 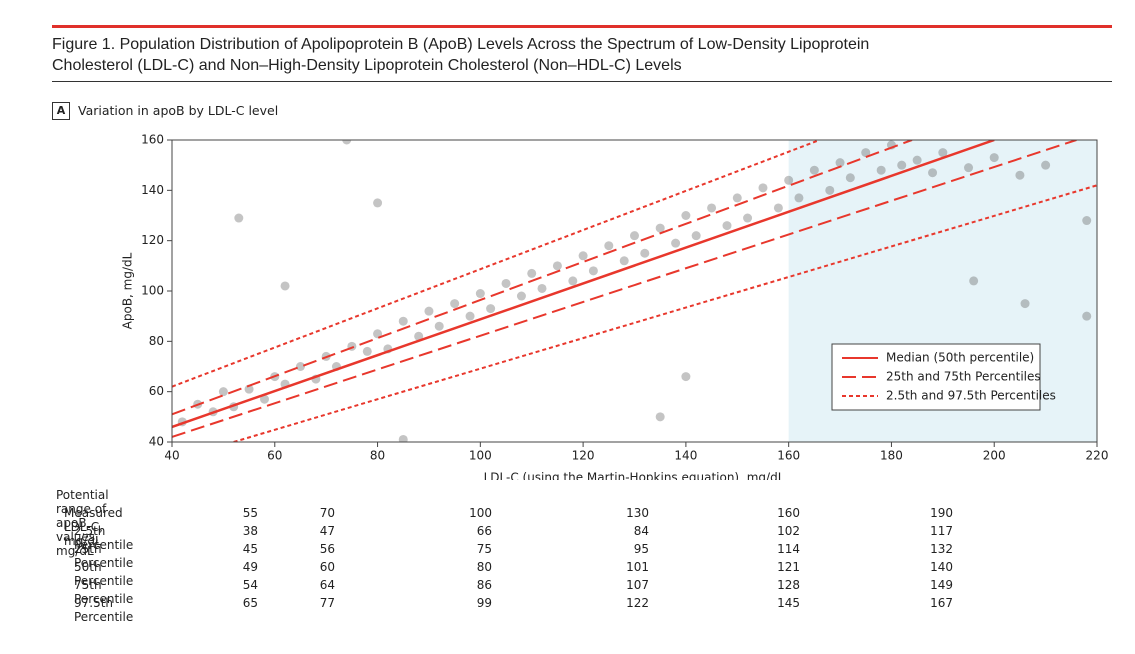 I want to click on cell: 132, so click(x=941, y=549).